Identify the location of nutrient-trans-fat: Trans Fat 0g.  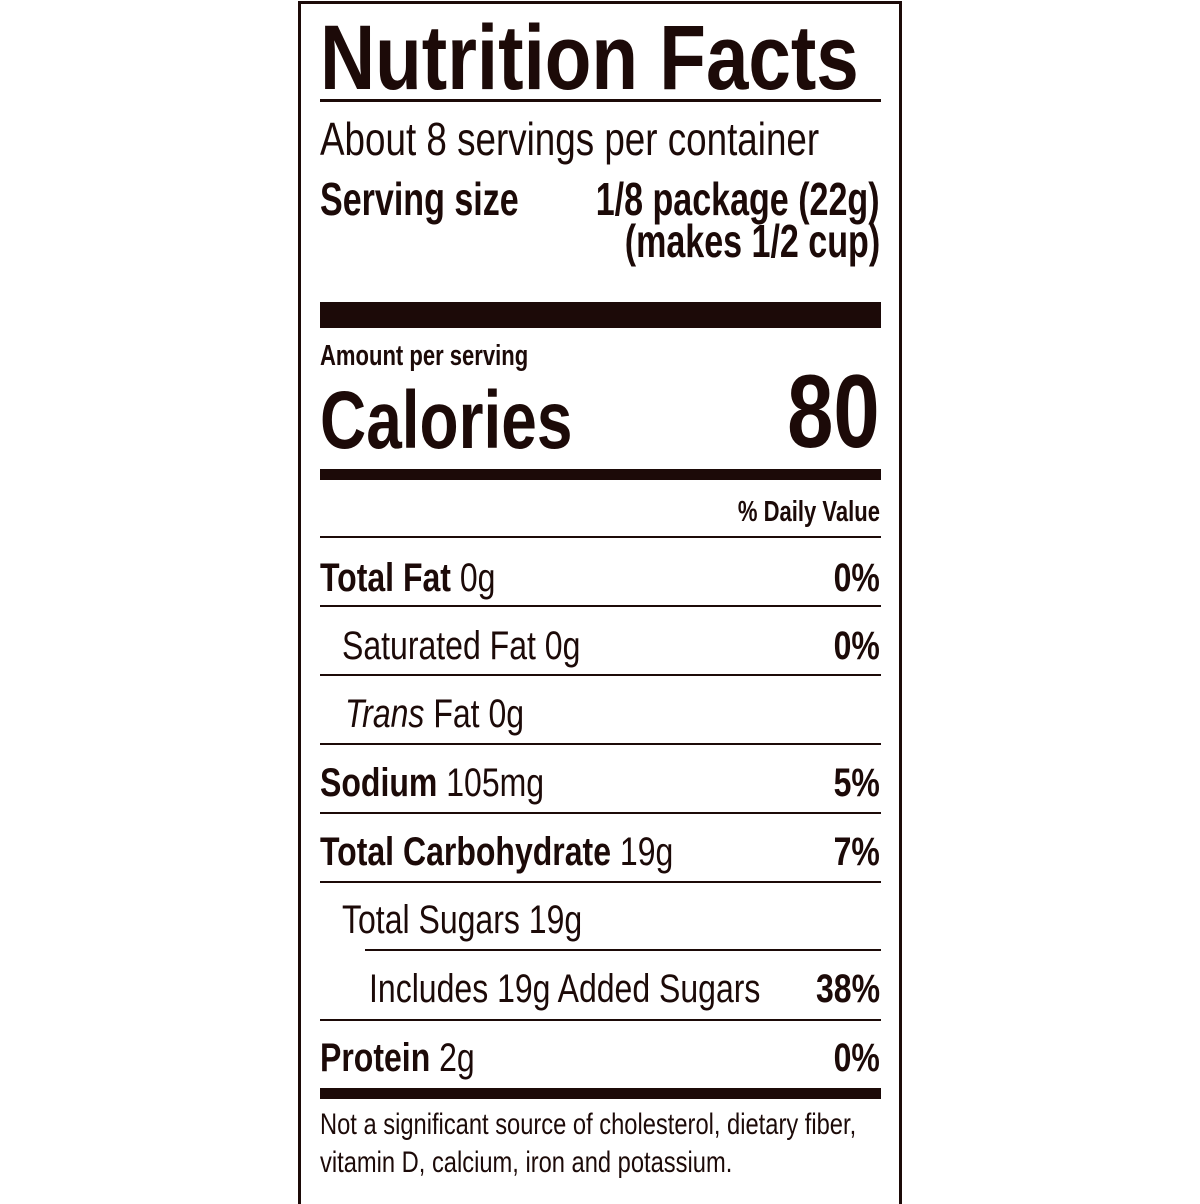
(434, 714).